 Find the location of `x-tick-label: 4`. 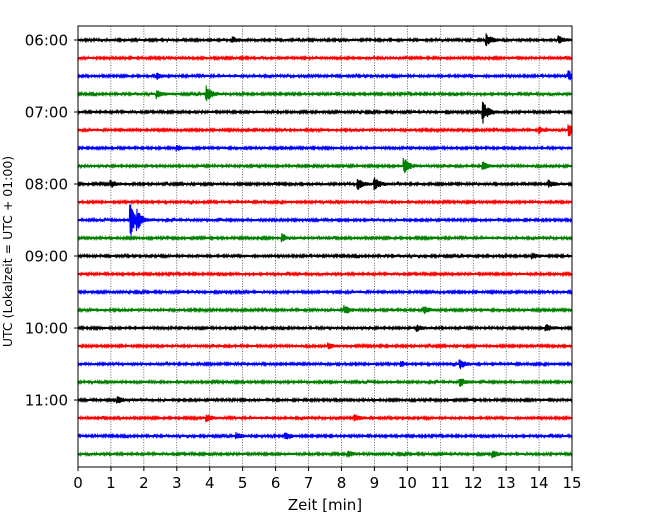

x-tick-label: 4 is located at coordinates (210, 483).